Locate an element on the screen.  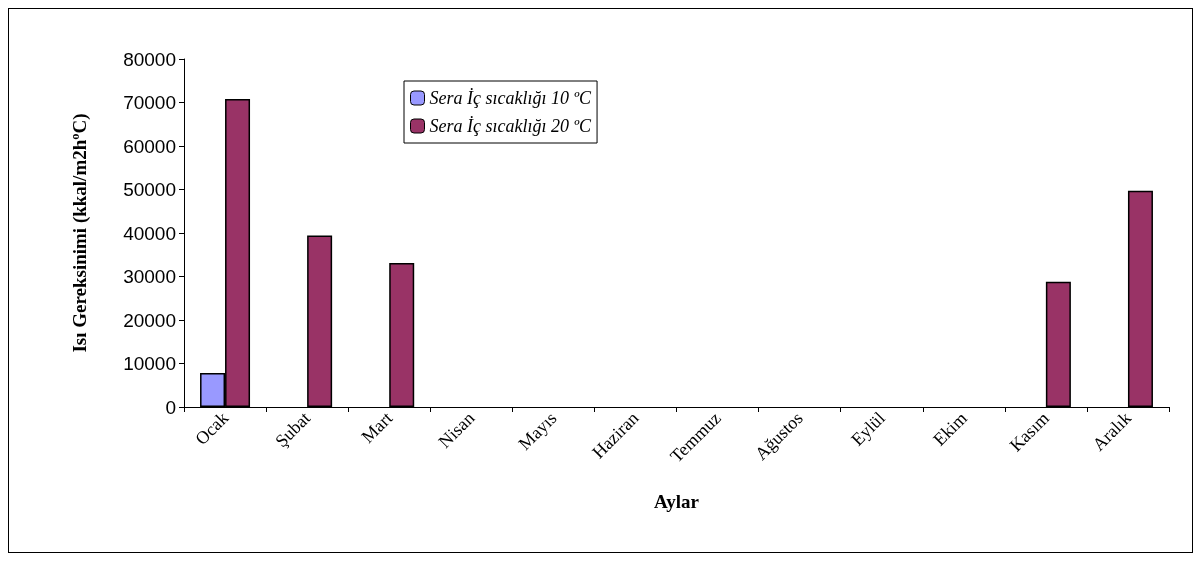
y-axis-title: Isı Gereksinimi (kkal/m2hºC) is located at coordinates (80, 233).